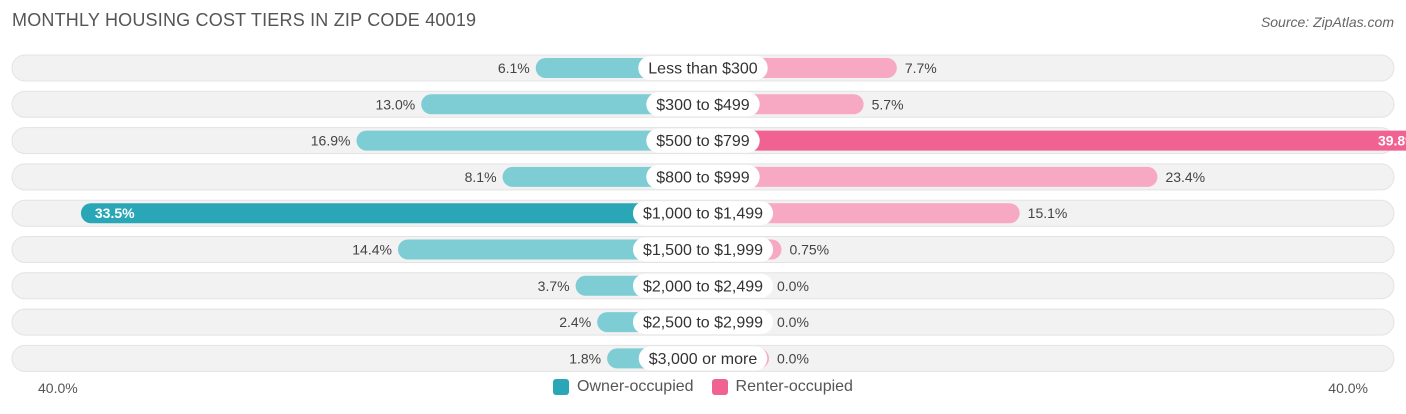  Describe the element at coordinates (719, 387) in the screenshot. I see `renter-swatch` at that location.